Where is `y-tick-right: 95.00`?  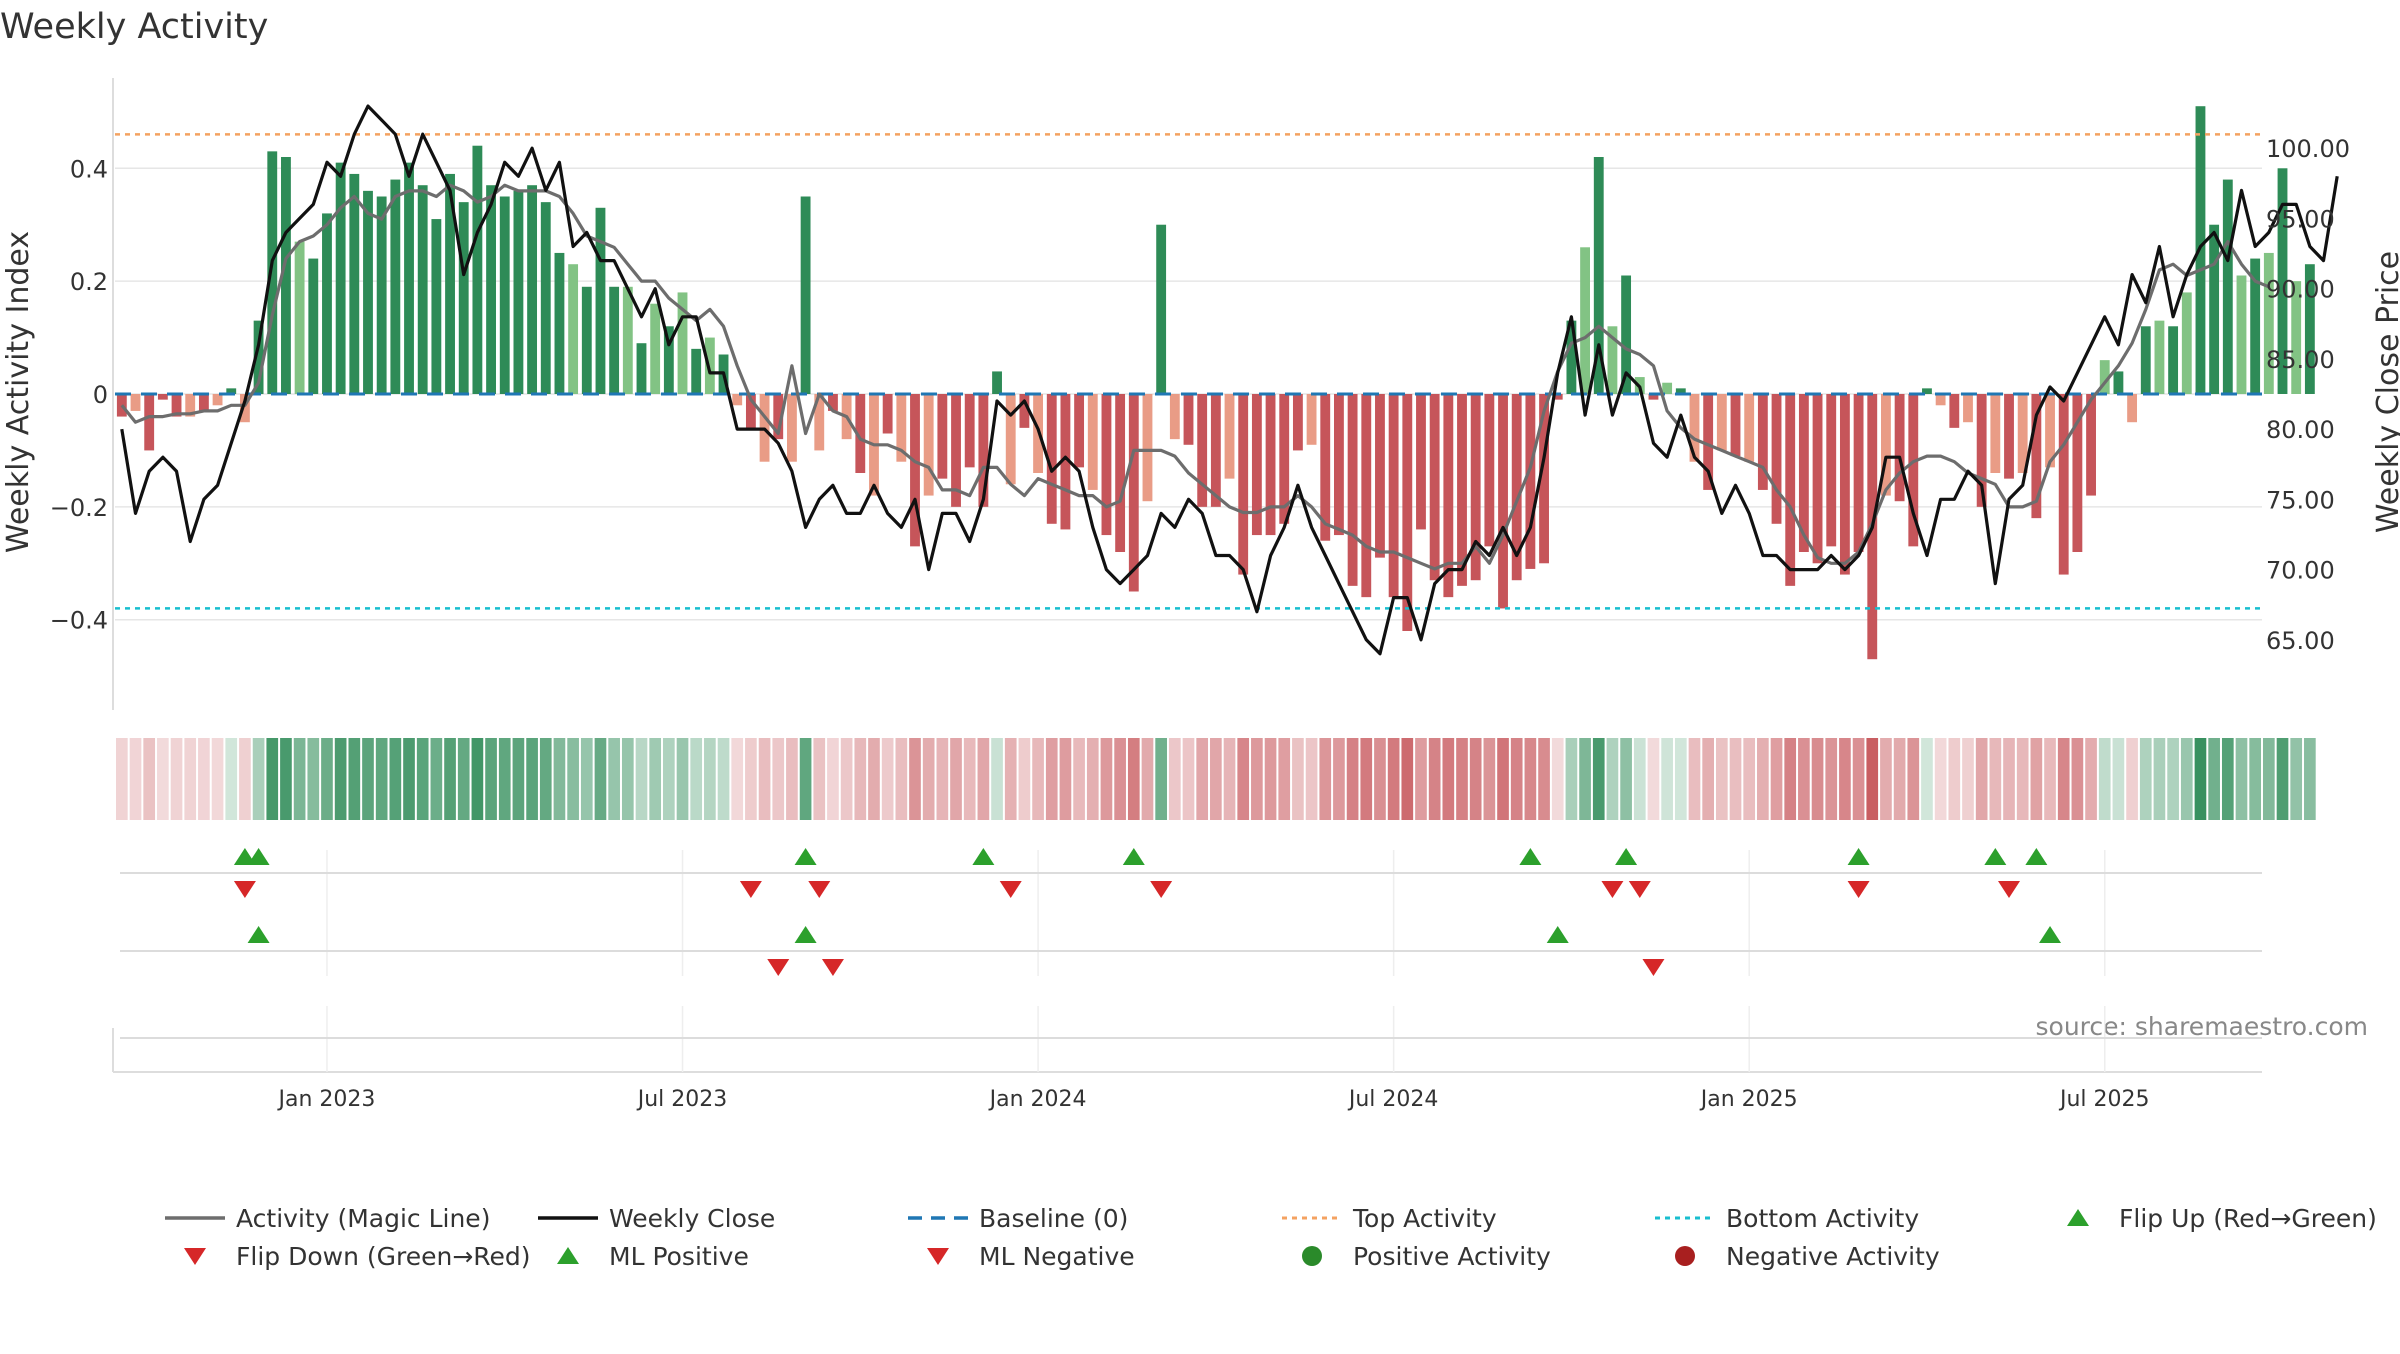
y-tick-right: 95.00 is located at coordinates (2300, 219).